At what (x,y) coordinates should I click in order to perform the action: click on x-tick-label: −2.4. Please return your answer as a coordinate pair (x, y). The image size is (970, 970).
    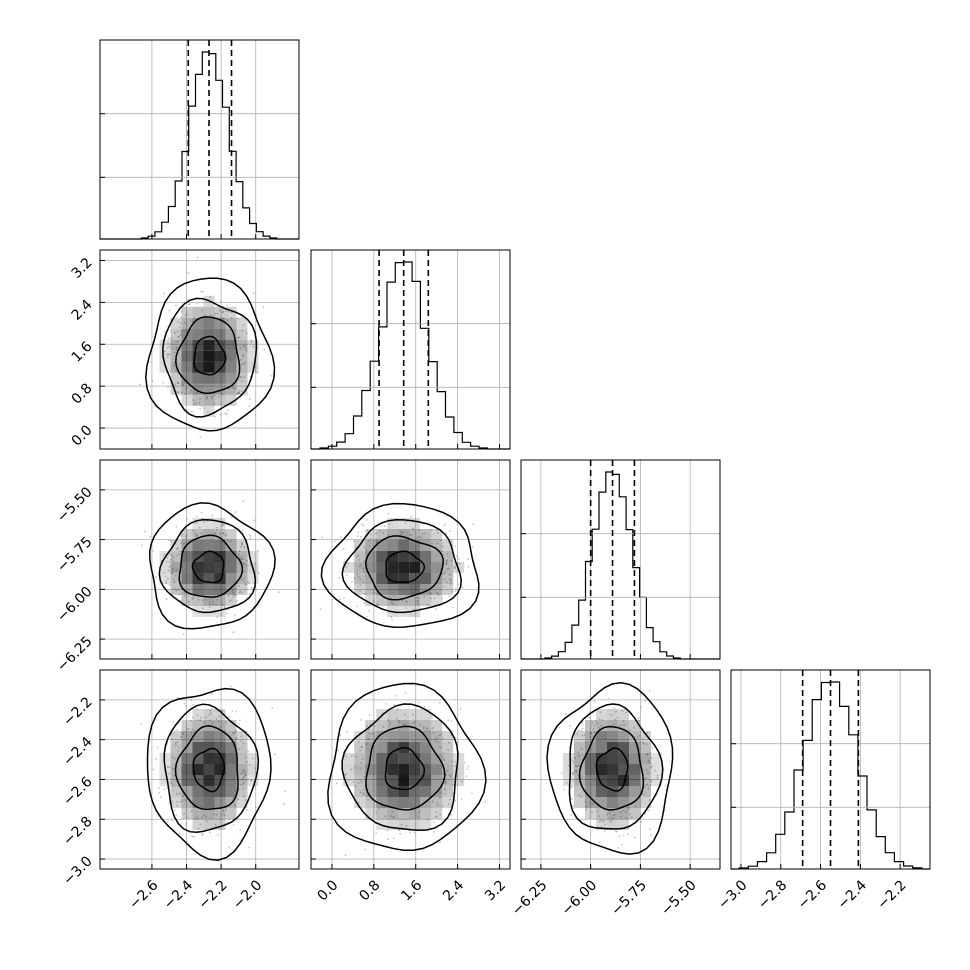
    Looking at the image, I should click on (178, 894).